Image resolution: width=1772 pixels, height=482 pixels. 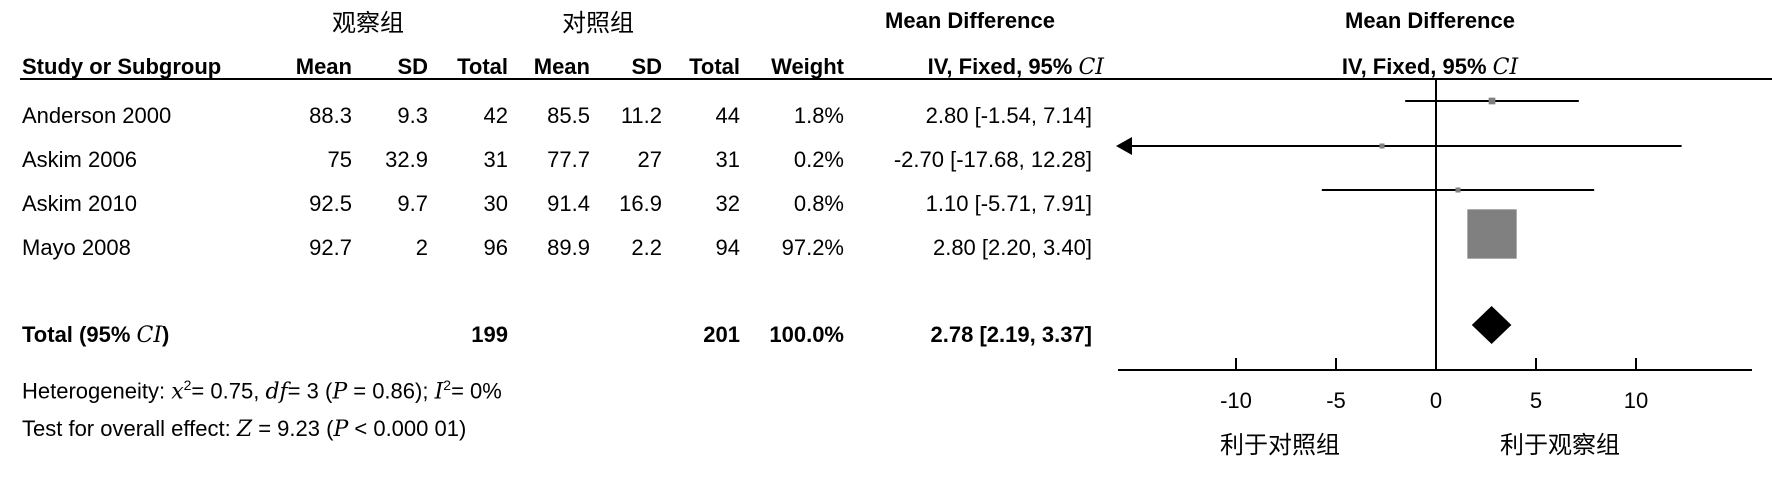 What do you see at coordinates (598, 23) in the screenshot?
I see `control-group-header: 对照组` at bounding box center [598, 23].